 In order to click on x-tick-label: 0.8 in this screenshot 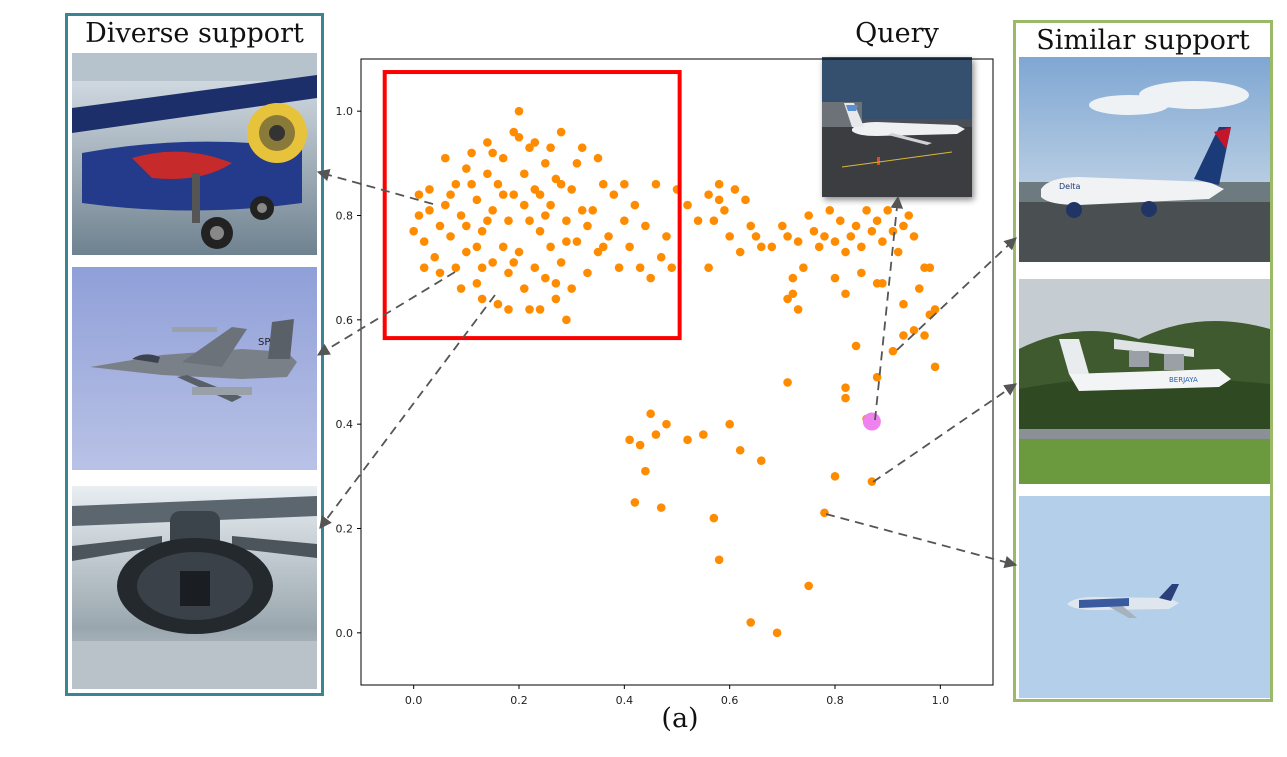, I will do `click(835, 700)`.